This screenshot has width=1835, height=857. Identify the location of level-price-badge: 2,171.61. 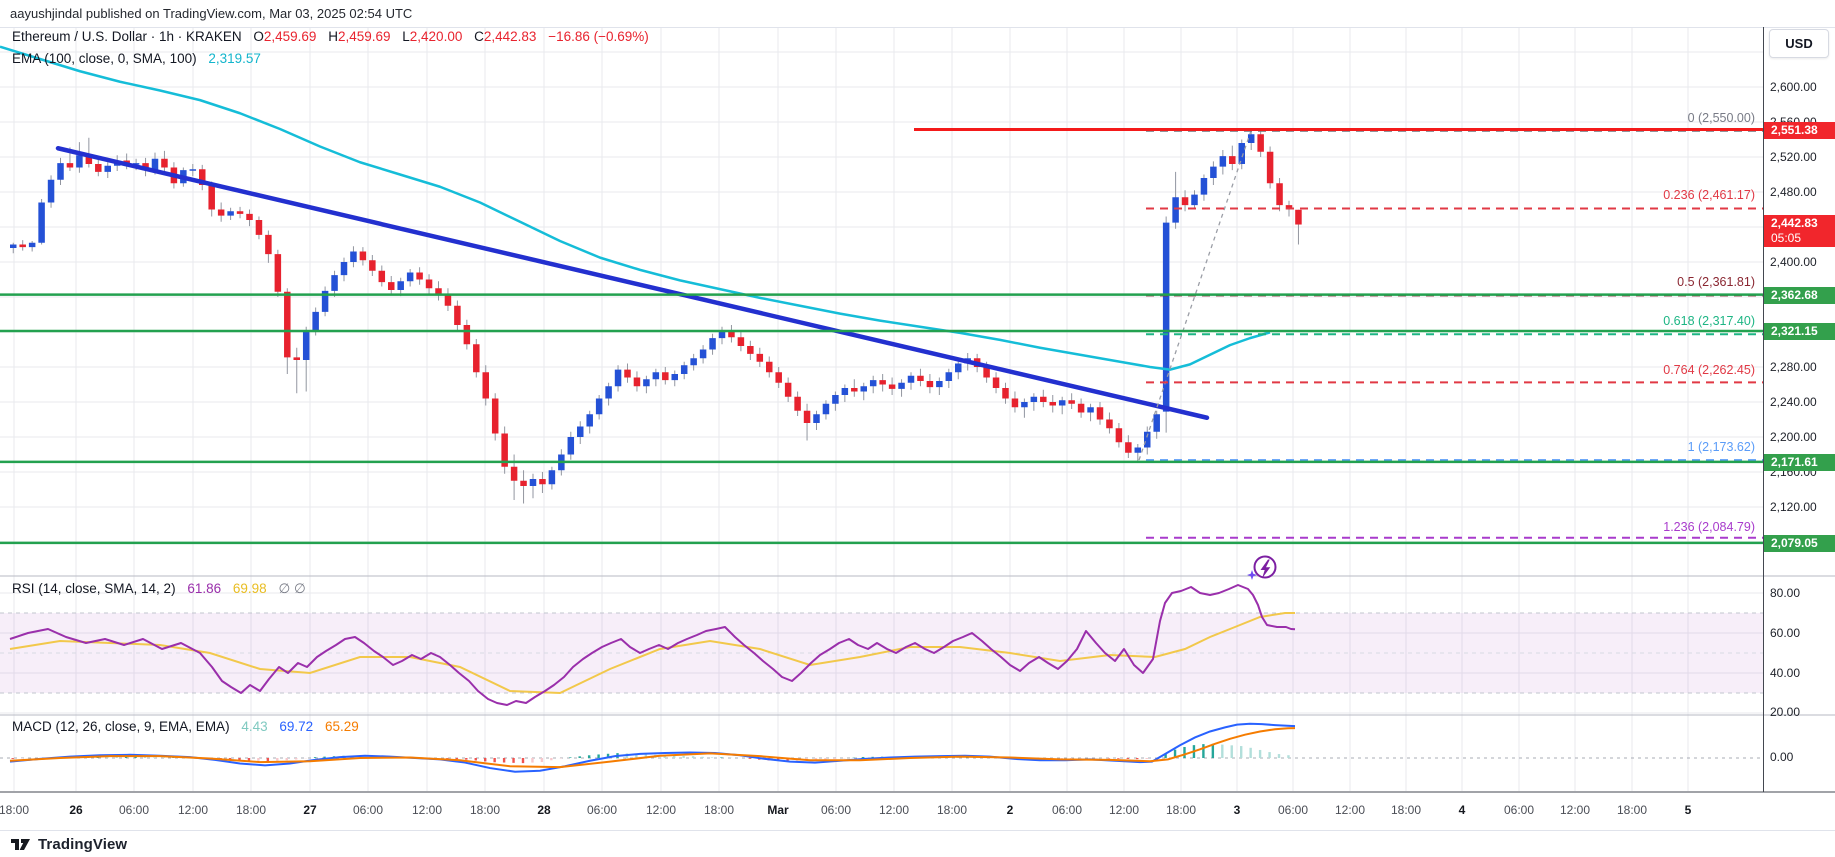
(1799, 462).